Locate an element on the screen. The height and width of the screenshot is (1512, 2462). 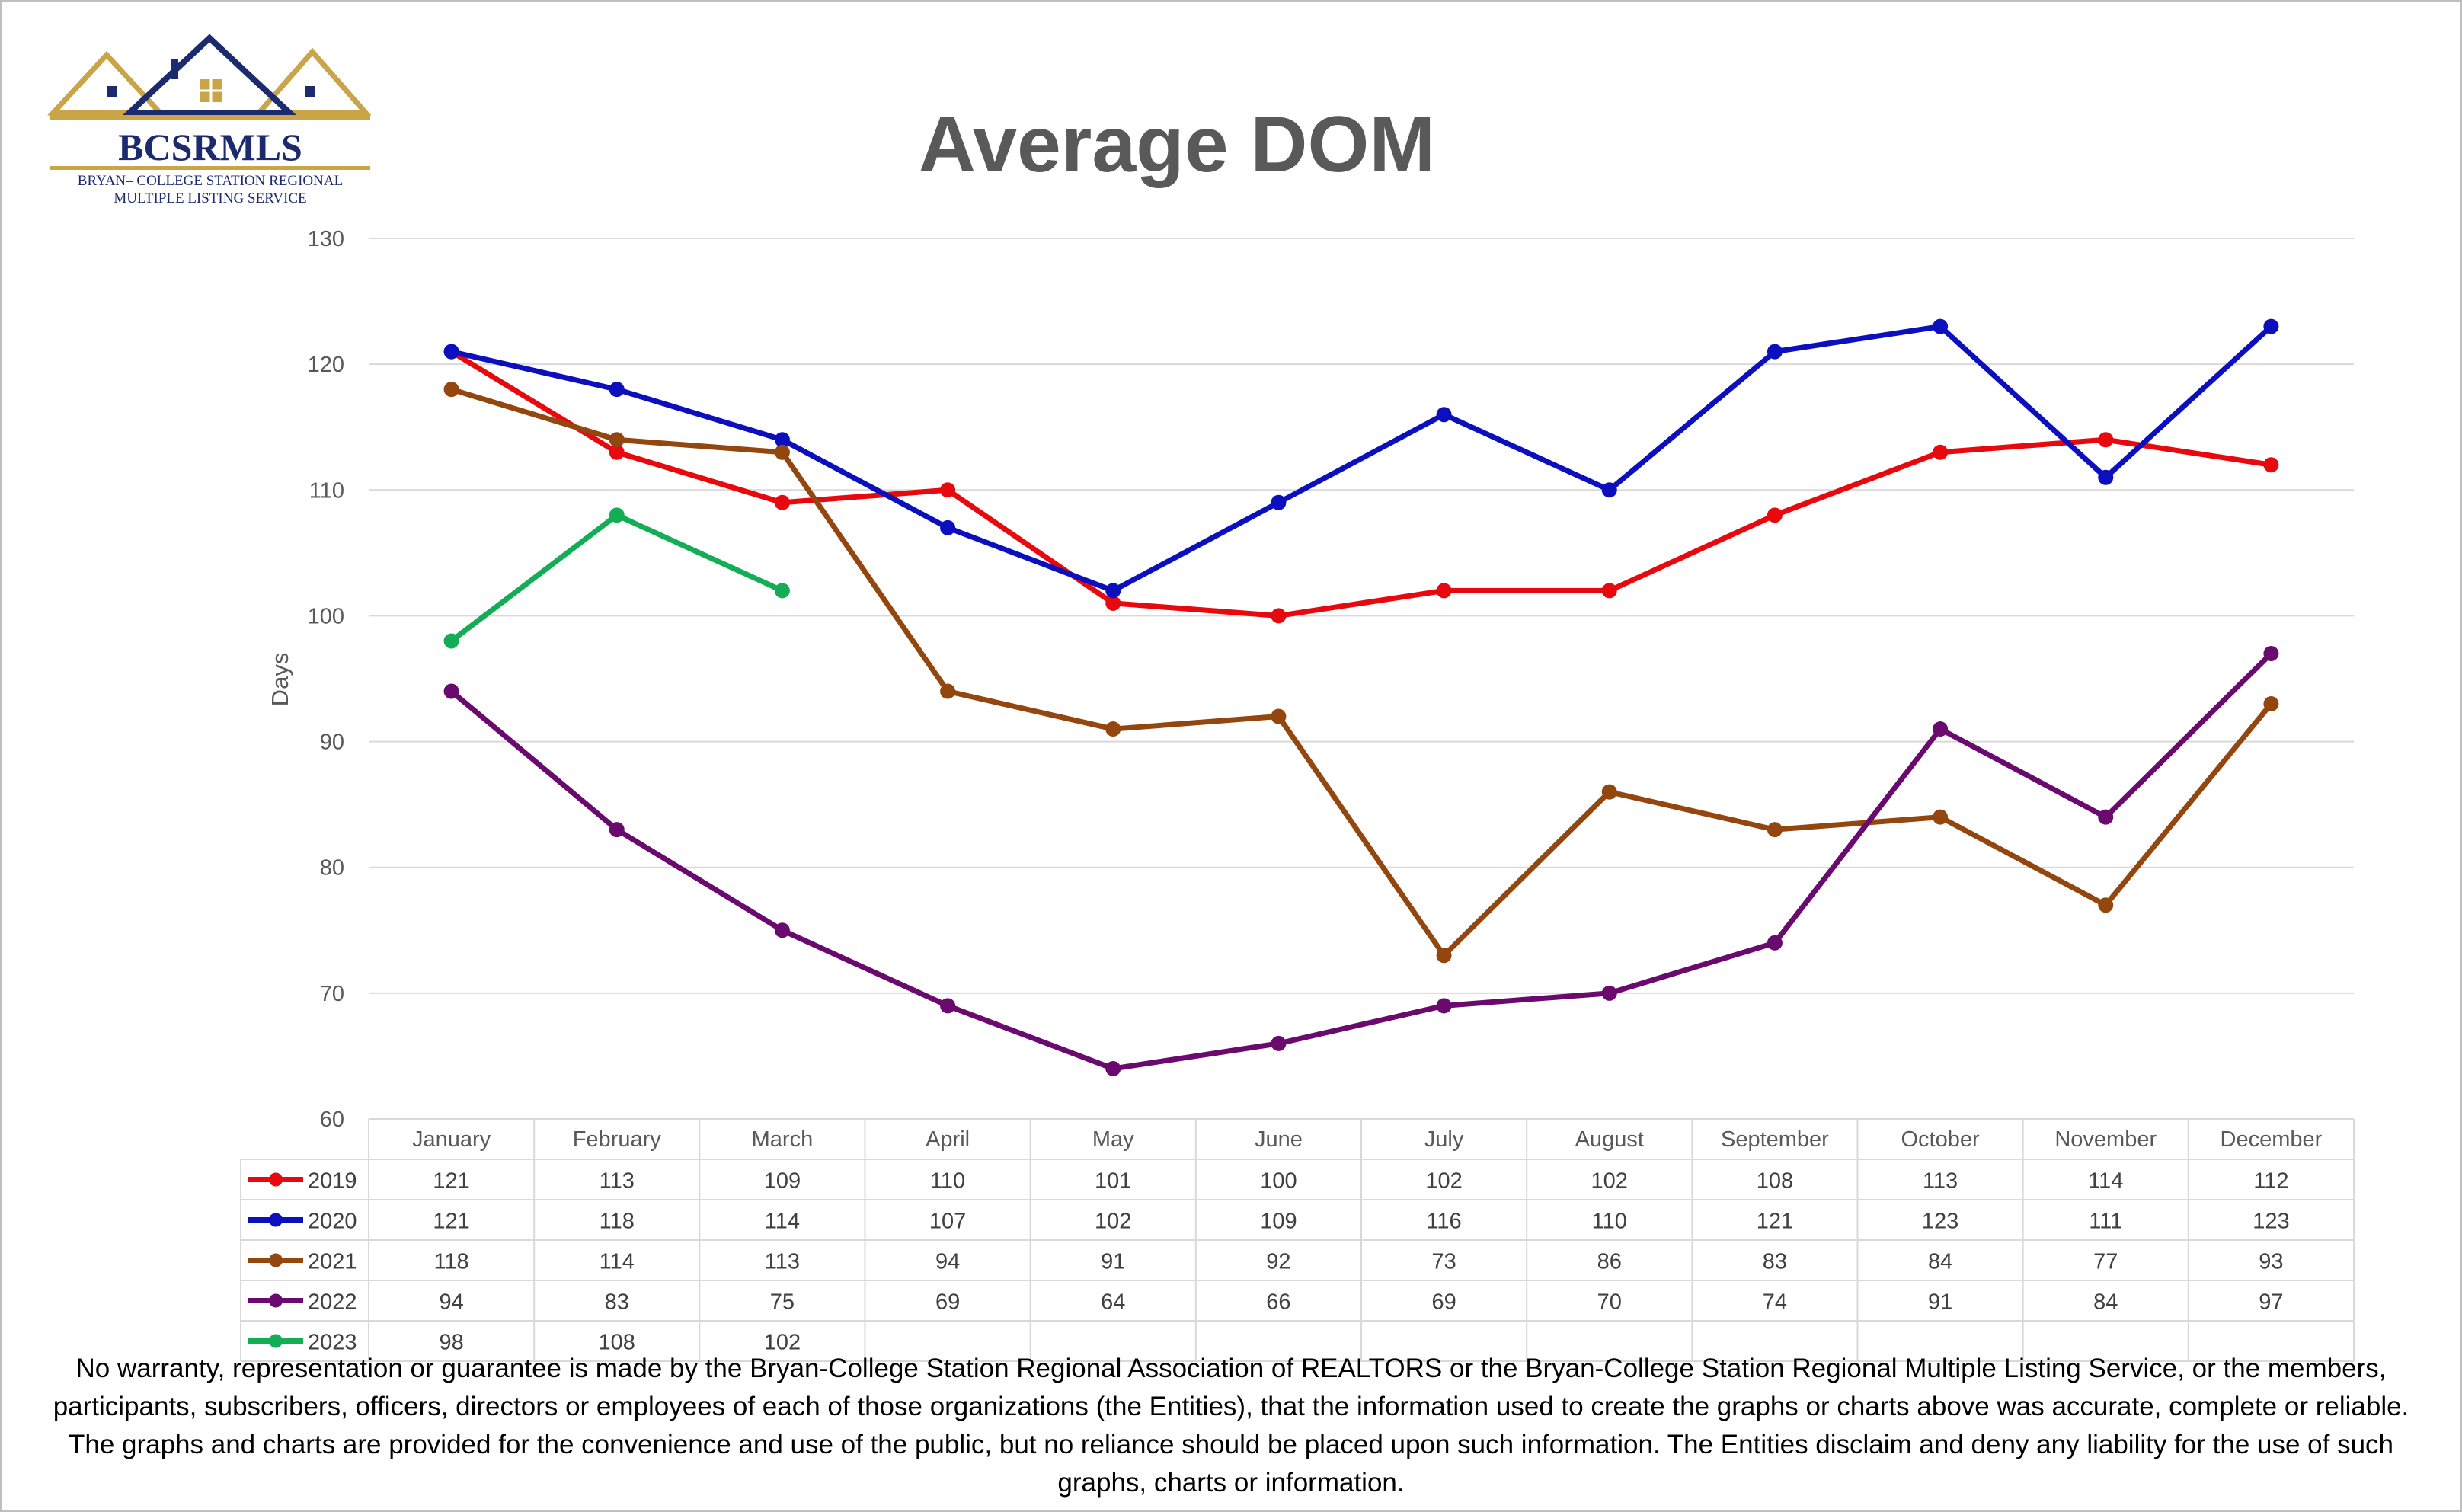
category-label: September is located at coordinates (1775, 1139).